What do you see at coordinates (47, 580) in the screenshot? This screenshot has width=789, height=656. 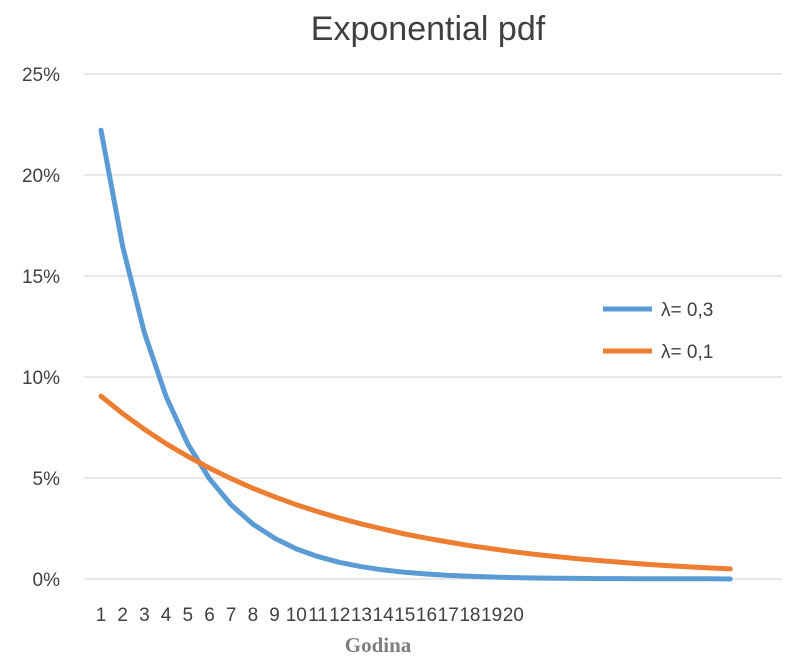 I see `y-tick-label: 0%` at bounding box center [47, 580].